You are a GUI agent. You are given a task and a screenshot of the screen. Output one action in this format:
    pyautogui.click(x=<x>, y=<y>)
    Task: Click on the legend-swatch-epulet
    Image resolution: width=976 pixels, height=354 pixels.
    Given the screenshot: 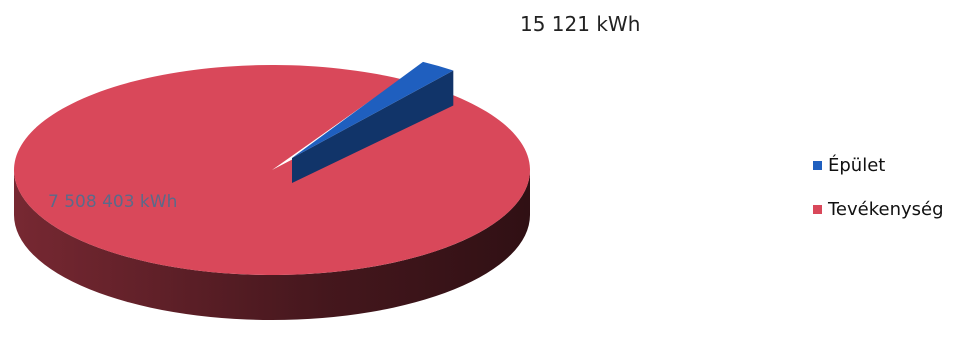 What is the action you would take?
    pyautogui.click(x=817, y=165)
    